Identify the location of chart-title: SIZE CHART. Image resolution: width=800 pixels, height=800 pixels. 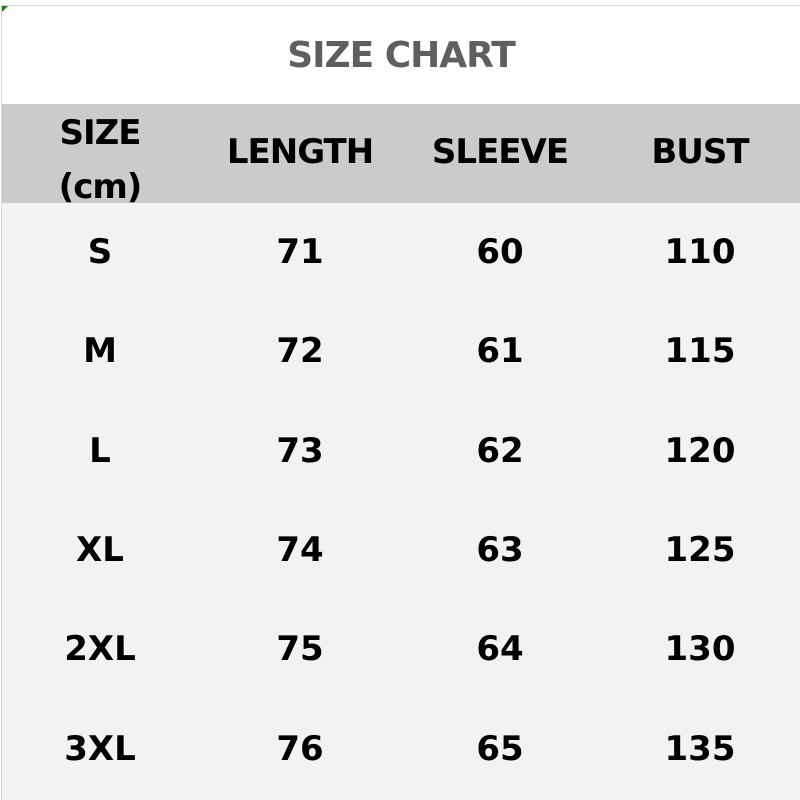
(401, 55).